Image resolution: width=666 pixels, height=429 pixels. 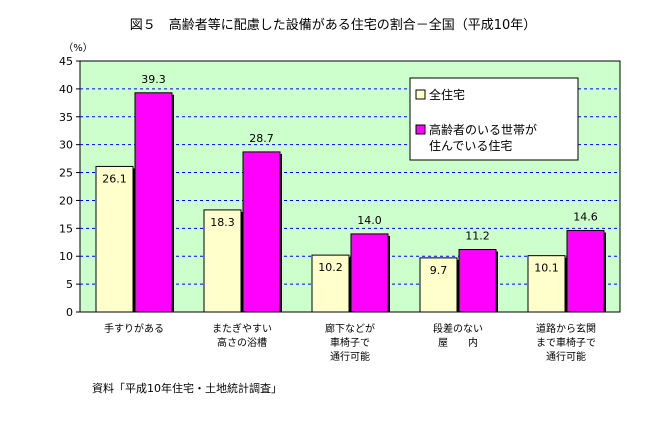 What do you see at coordinates (66, 145) in the screenshot?
I see `y-tick-label: 30` at bounding box center [66, 145].